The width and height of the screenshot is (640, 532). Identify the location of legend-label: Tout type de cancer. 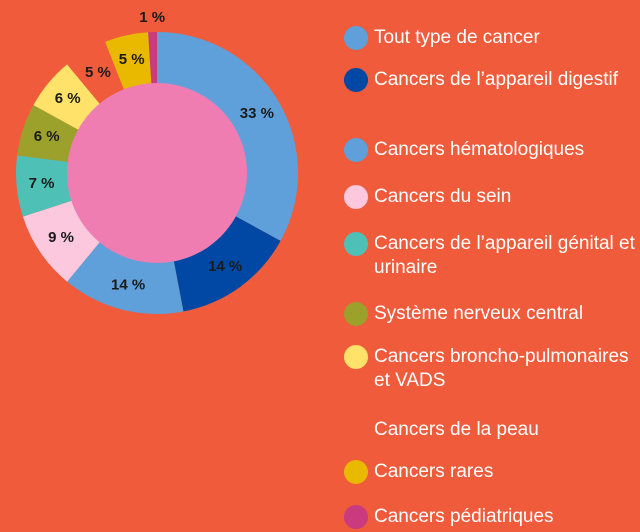
(457, 37).